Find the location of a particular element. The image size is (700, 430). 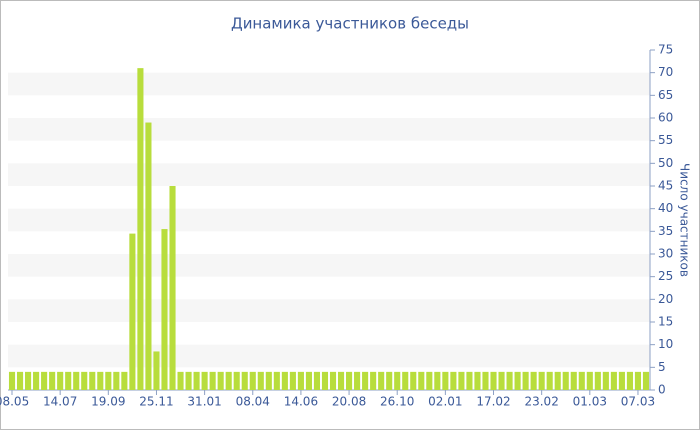

y-tick-label: 10 is located at coordinates (665, 344).